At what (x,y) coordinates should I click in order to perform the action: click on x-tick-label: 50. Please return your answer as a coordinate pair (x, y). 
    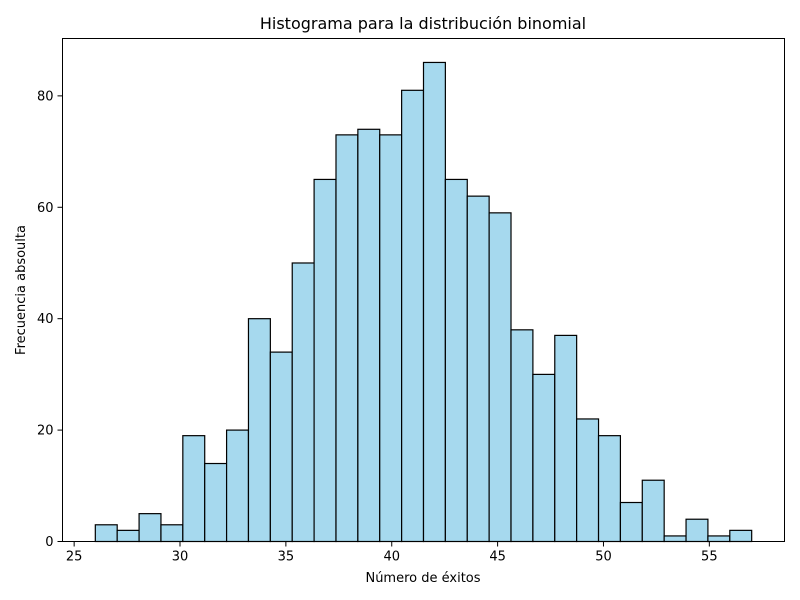
    Looking at the image, I should click on (603, 557).